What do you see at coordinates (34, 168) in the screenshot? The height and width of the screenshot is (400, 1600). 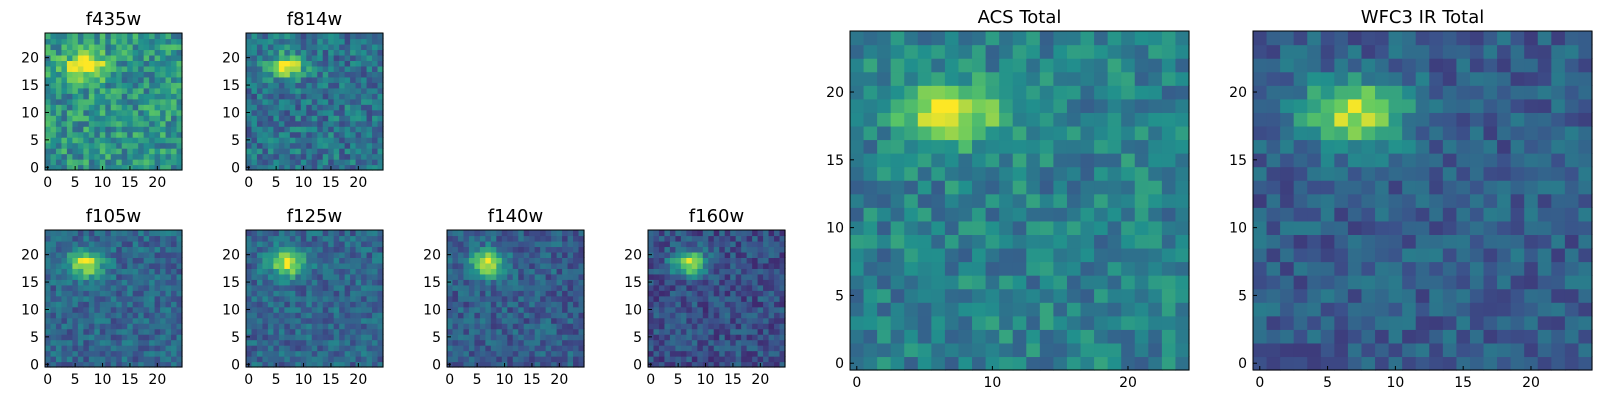 I see `y-tick-label: 0` at bounding box center [34, 168].